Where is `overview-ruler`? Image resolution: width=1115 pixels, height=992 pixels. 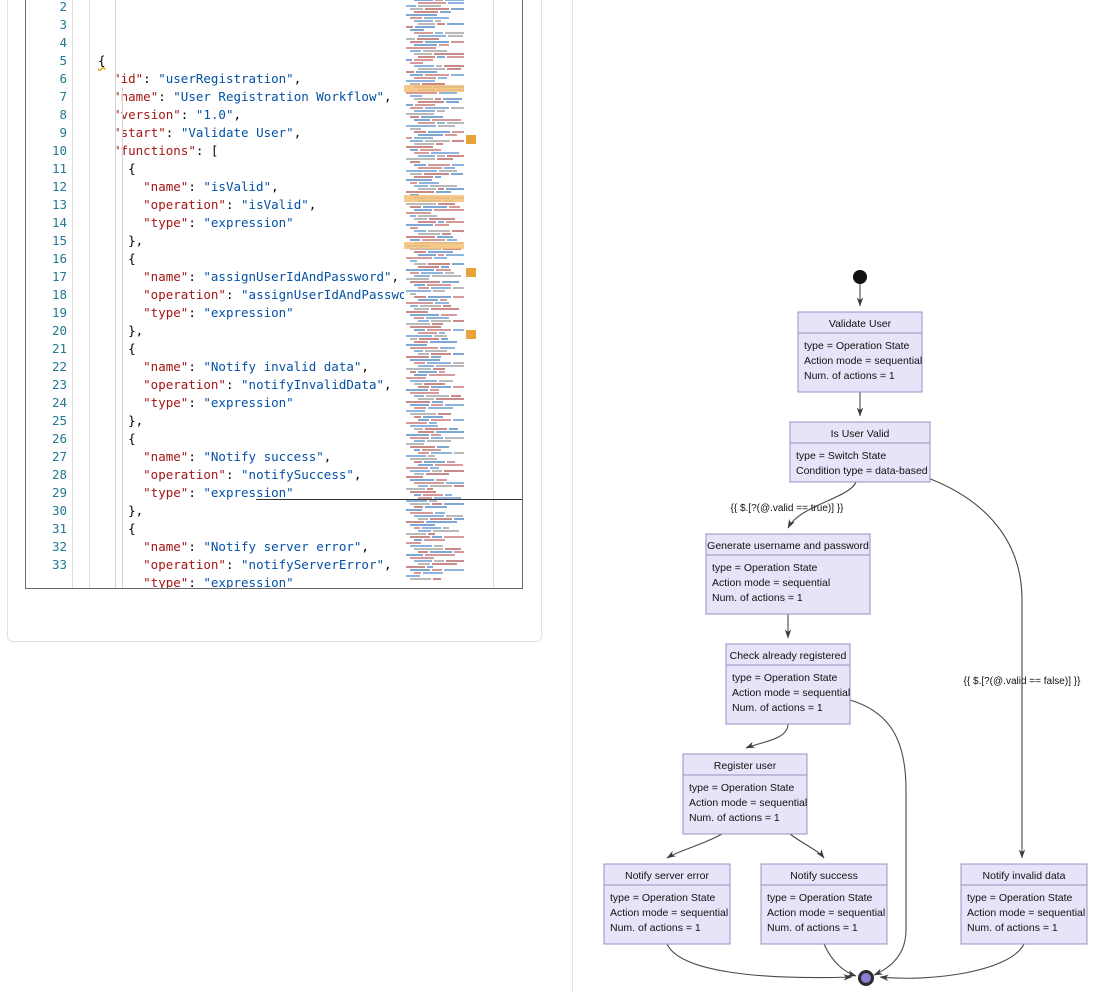 overview-ruler is located at coordinates (471, 294).